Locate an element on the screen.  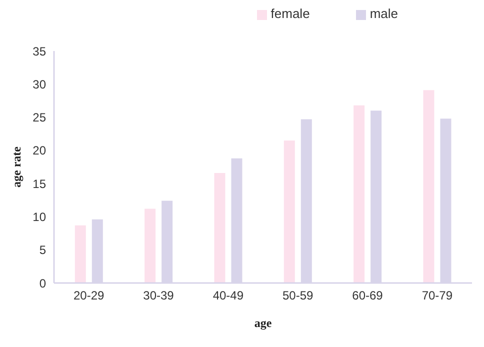
y-tick-label: 20 is located at coordinates (39, 151).